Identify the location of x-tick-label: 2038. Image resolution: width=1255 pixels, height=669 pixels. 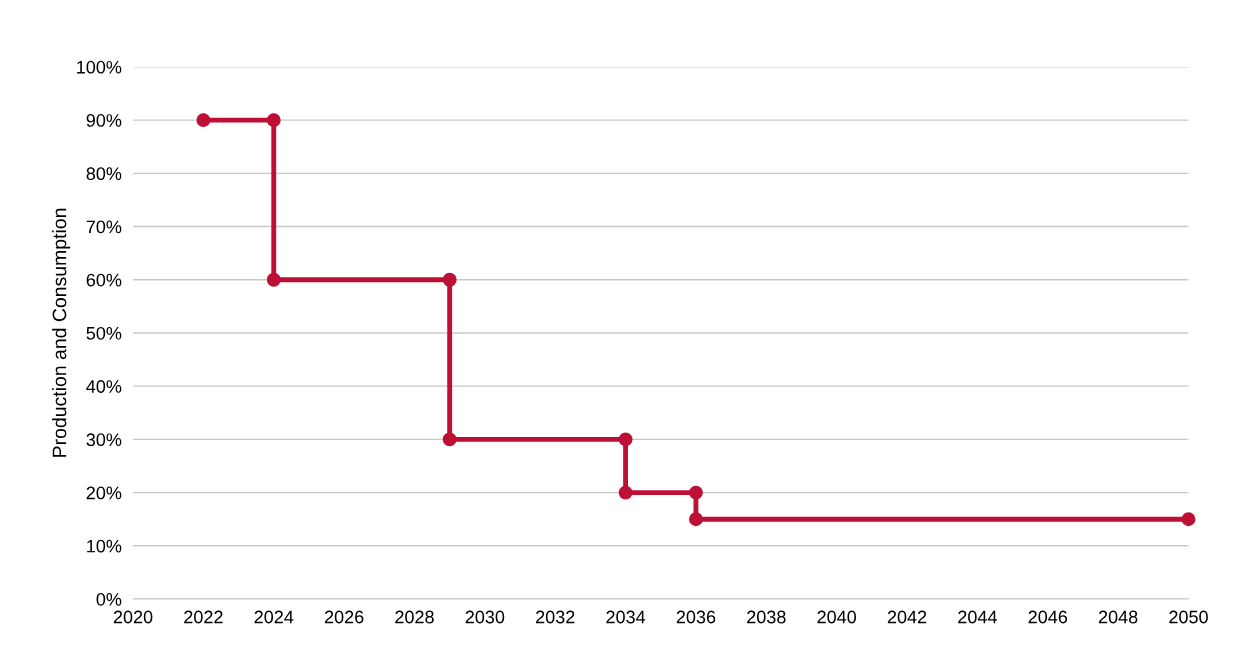
(766, 617).